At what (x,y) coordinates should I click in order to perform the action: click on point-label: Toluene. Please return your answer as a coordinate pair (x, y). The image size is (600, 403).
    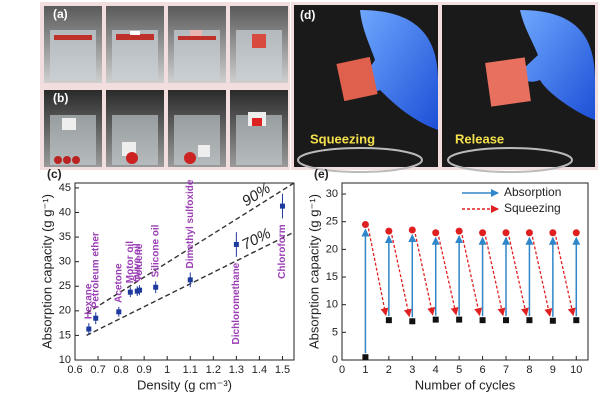
    Looking at the image, I should click on (139, 262).